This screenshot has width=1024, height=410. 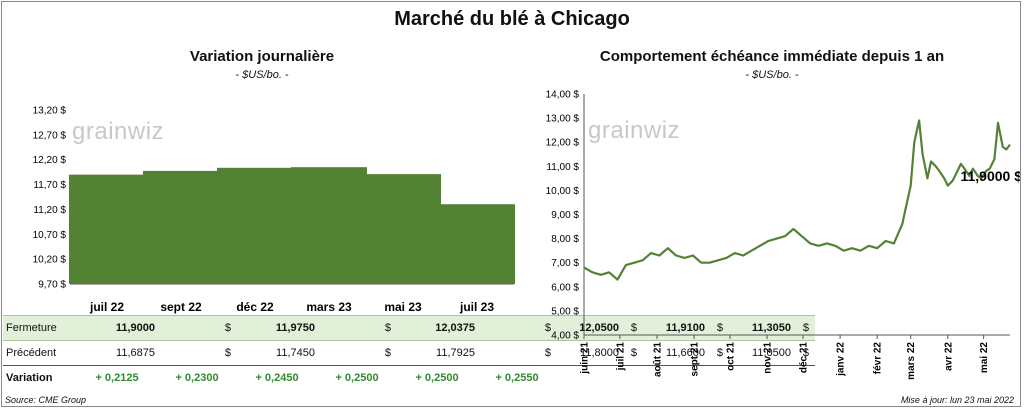 I want to click on x-tick-label: mars 22, so click(x=911, y=361).